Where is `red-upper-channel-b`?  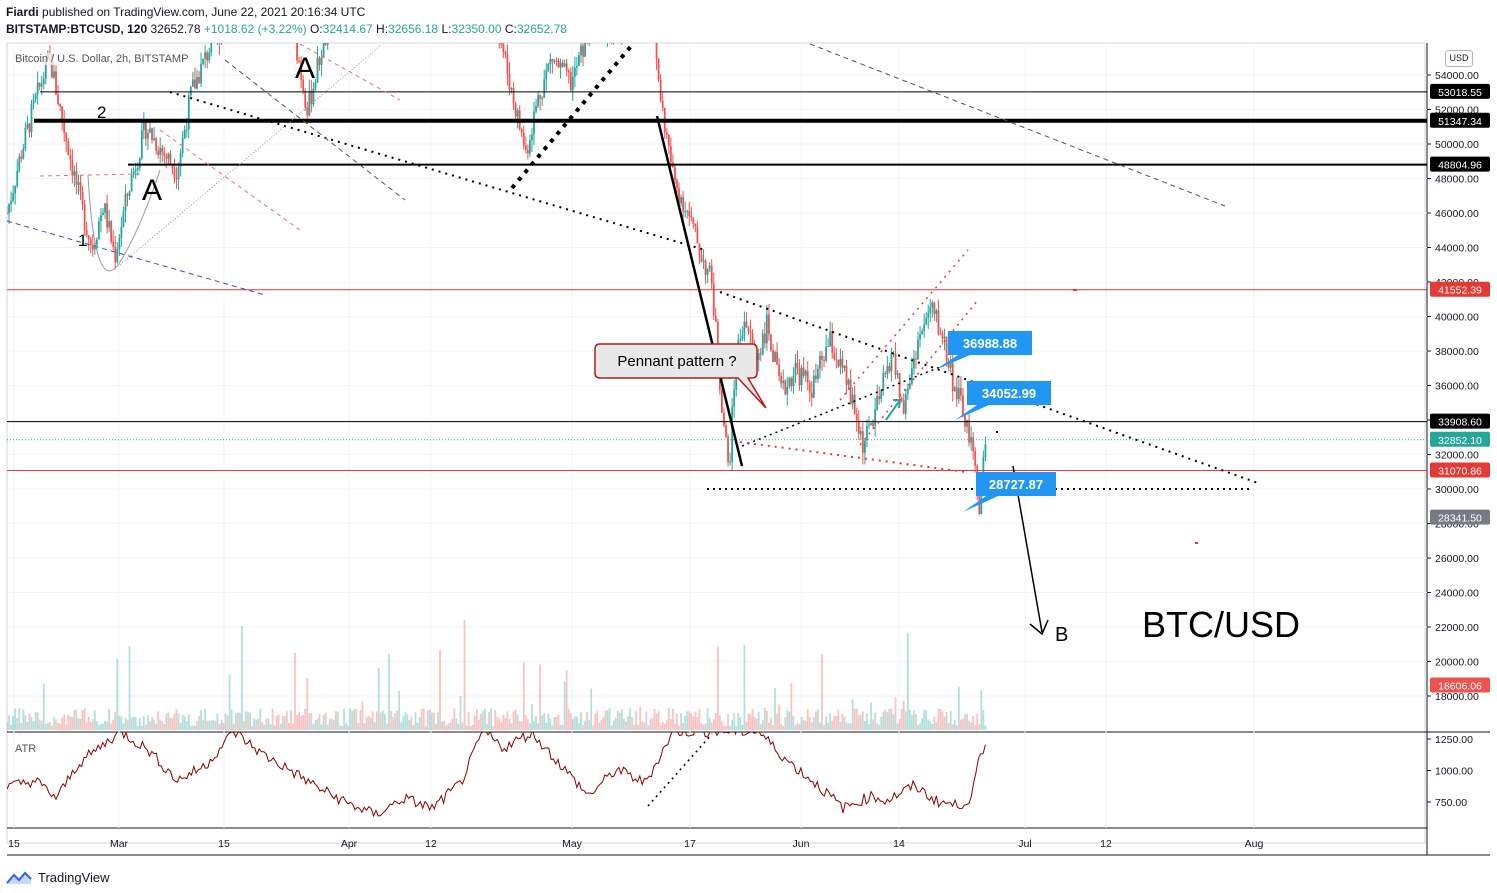
red-upper-channel-b is located at coordinates (904, 325).